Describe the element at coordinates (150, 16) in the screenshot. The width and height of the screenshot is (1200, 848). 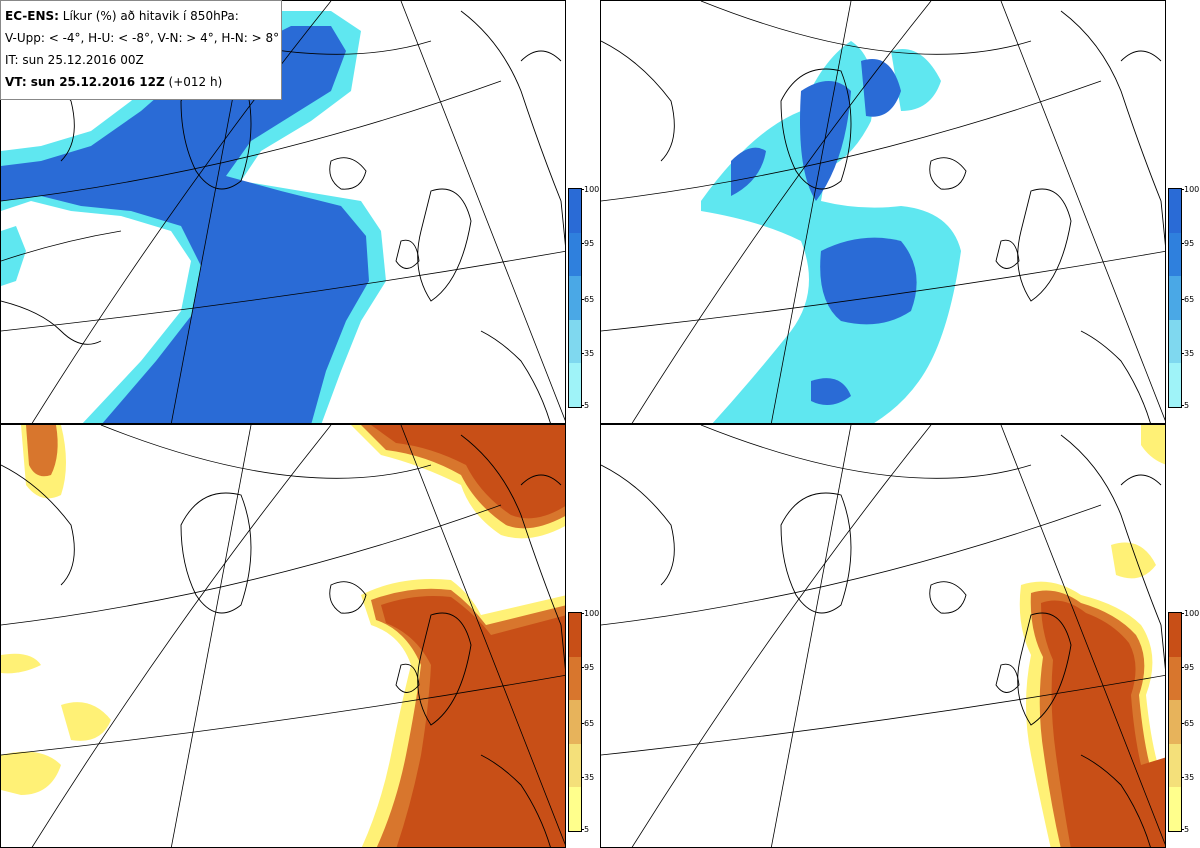
I see `description-text: Líkur (%) að hitavik í 850hPa:` at that location.